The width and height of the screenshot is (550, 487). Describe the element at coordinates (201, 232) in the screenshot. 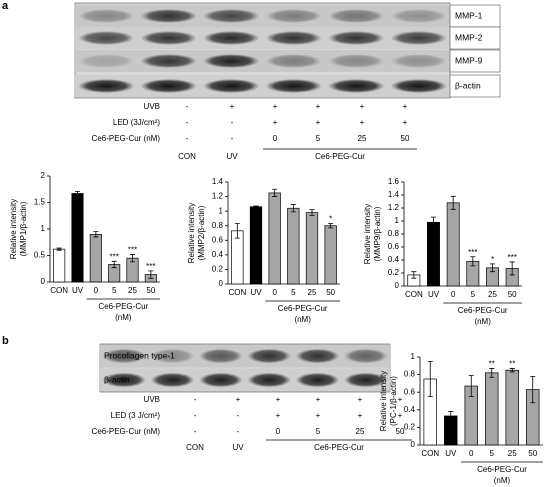

I see `y-axis-label: (MMP2/β-actin)` at that location.